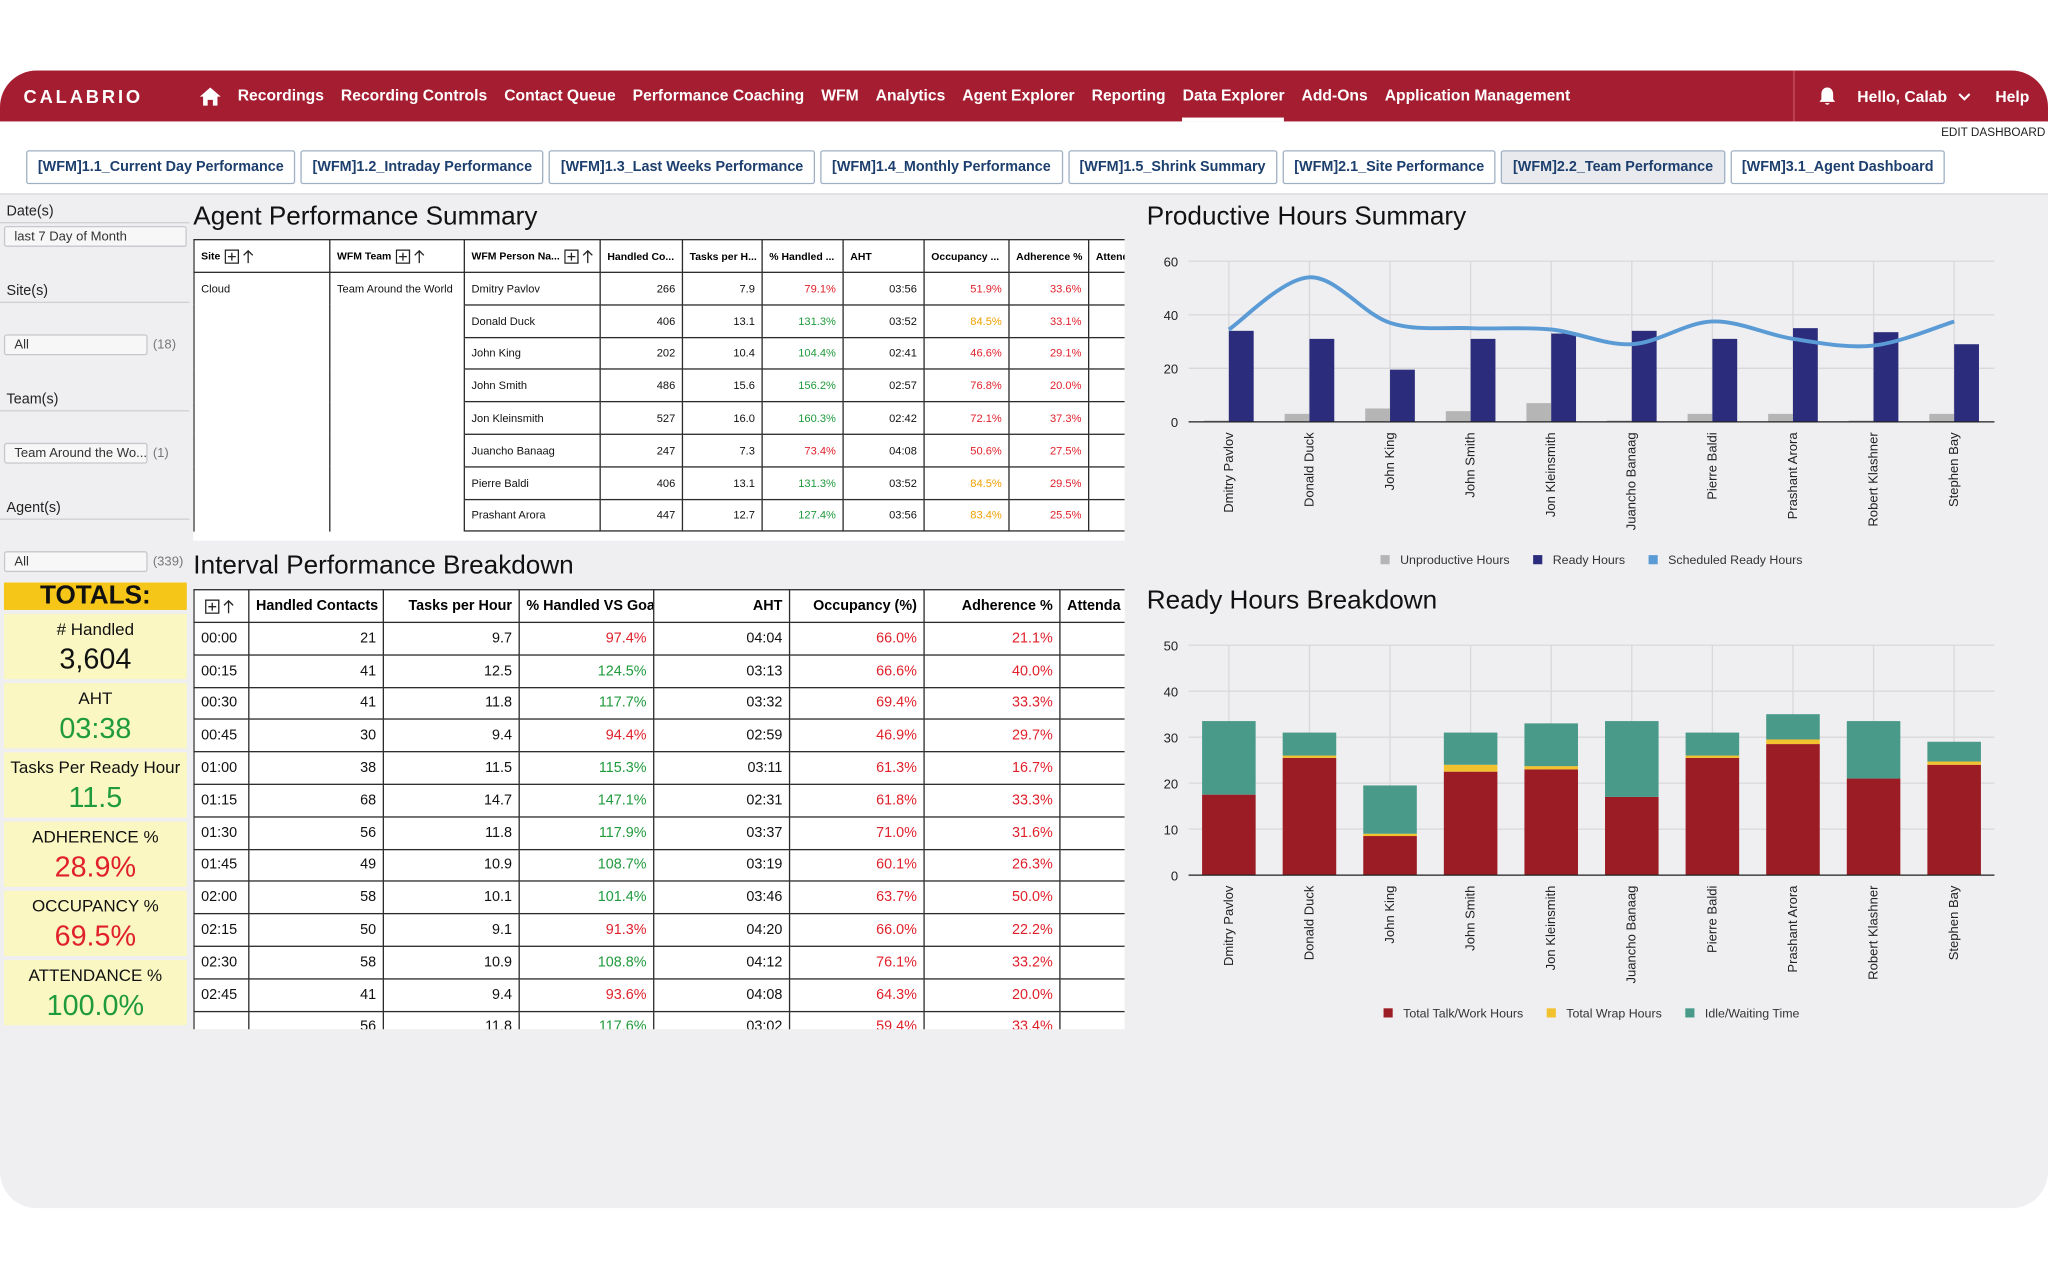  What do you see at coordinates (941, 167) in the screenshot?
I see `tab: [WFM]1.4_Monthly Performance` at bounding box center [941, 167].